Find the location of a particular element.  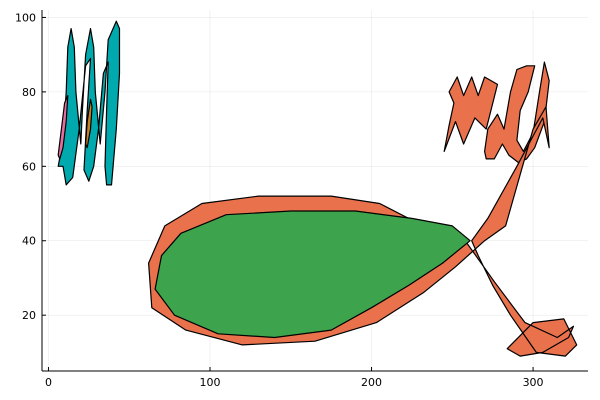

shape-m-outer is located at coordinates (89, 103).